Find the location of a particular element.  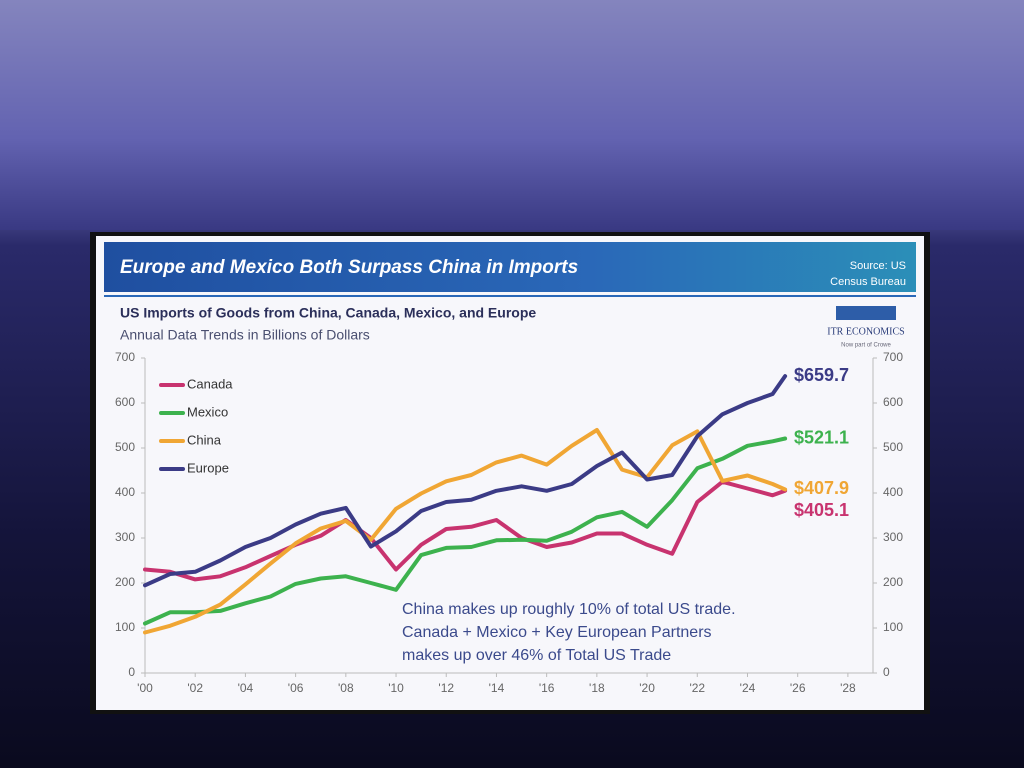

series-line is located at coordinates (465, 530).